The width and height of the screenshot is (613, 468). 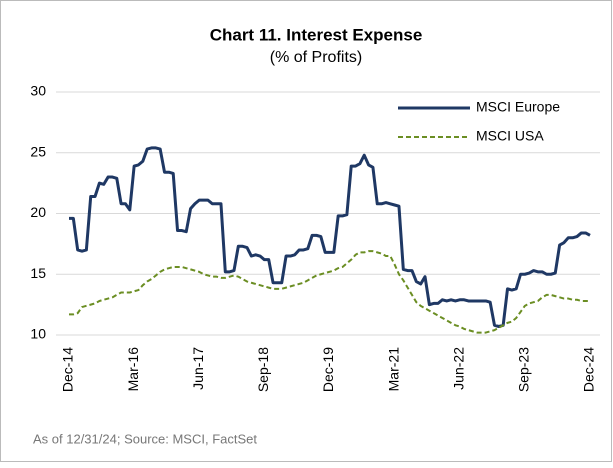 What do you see at coordinates (38, 212) in the screenshot?
I see `y-tick-label: 20` at bounding box center [38, 212].